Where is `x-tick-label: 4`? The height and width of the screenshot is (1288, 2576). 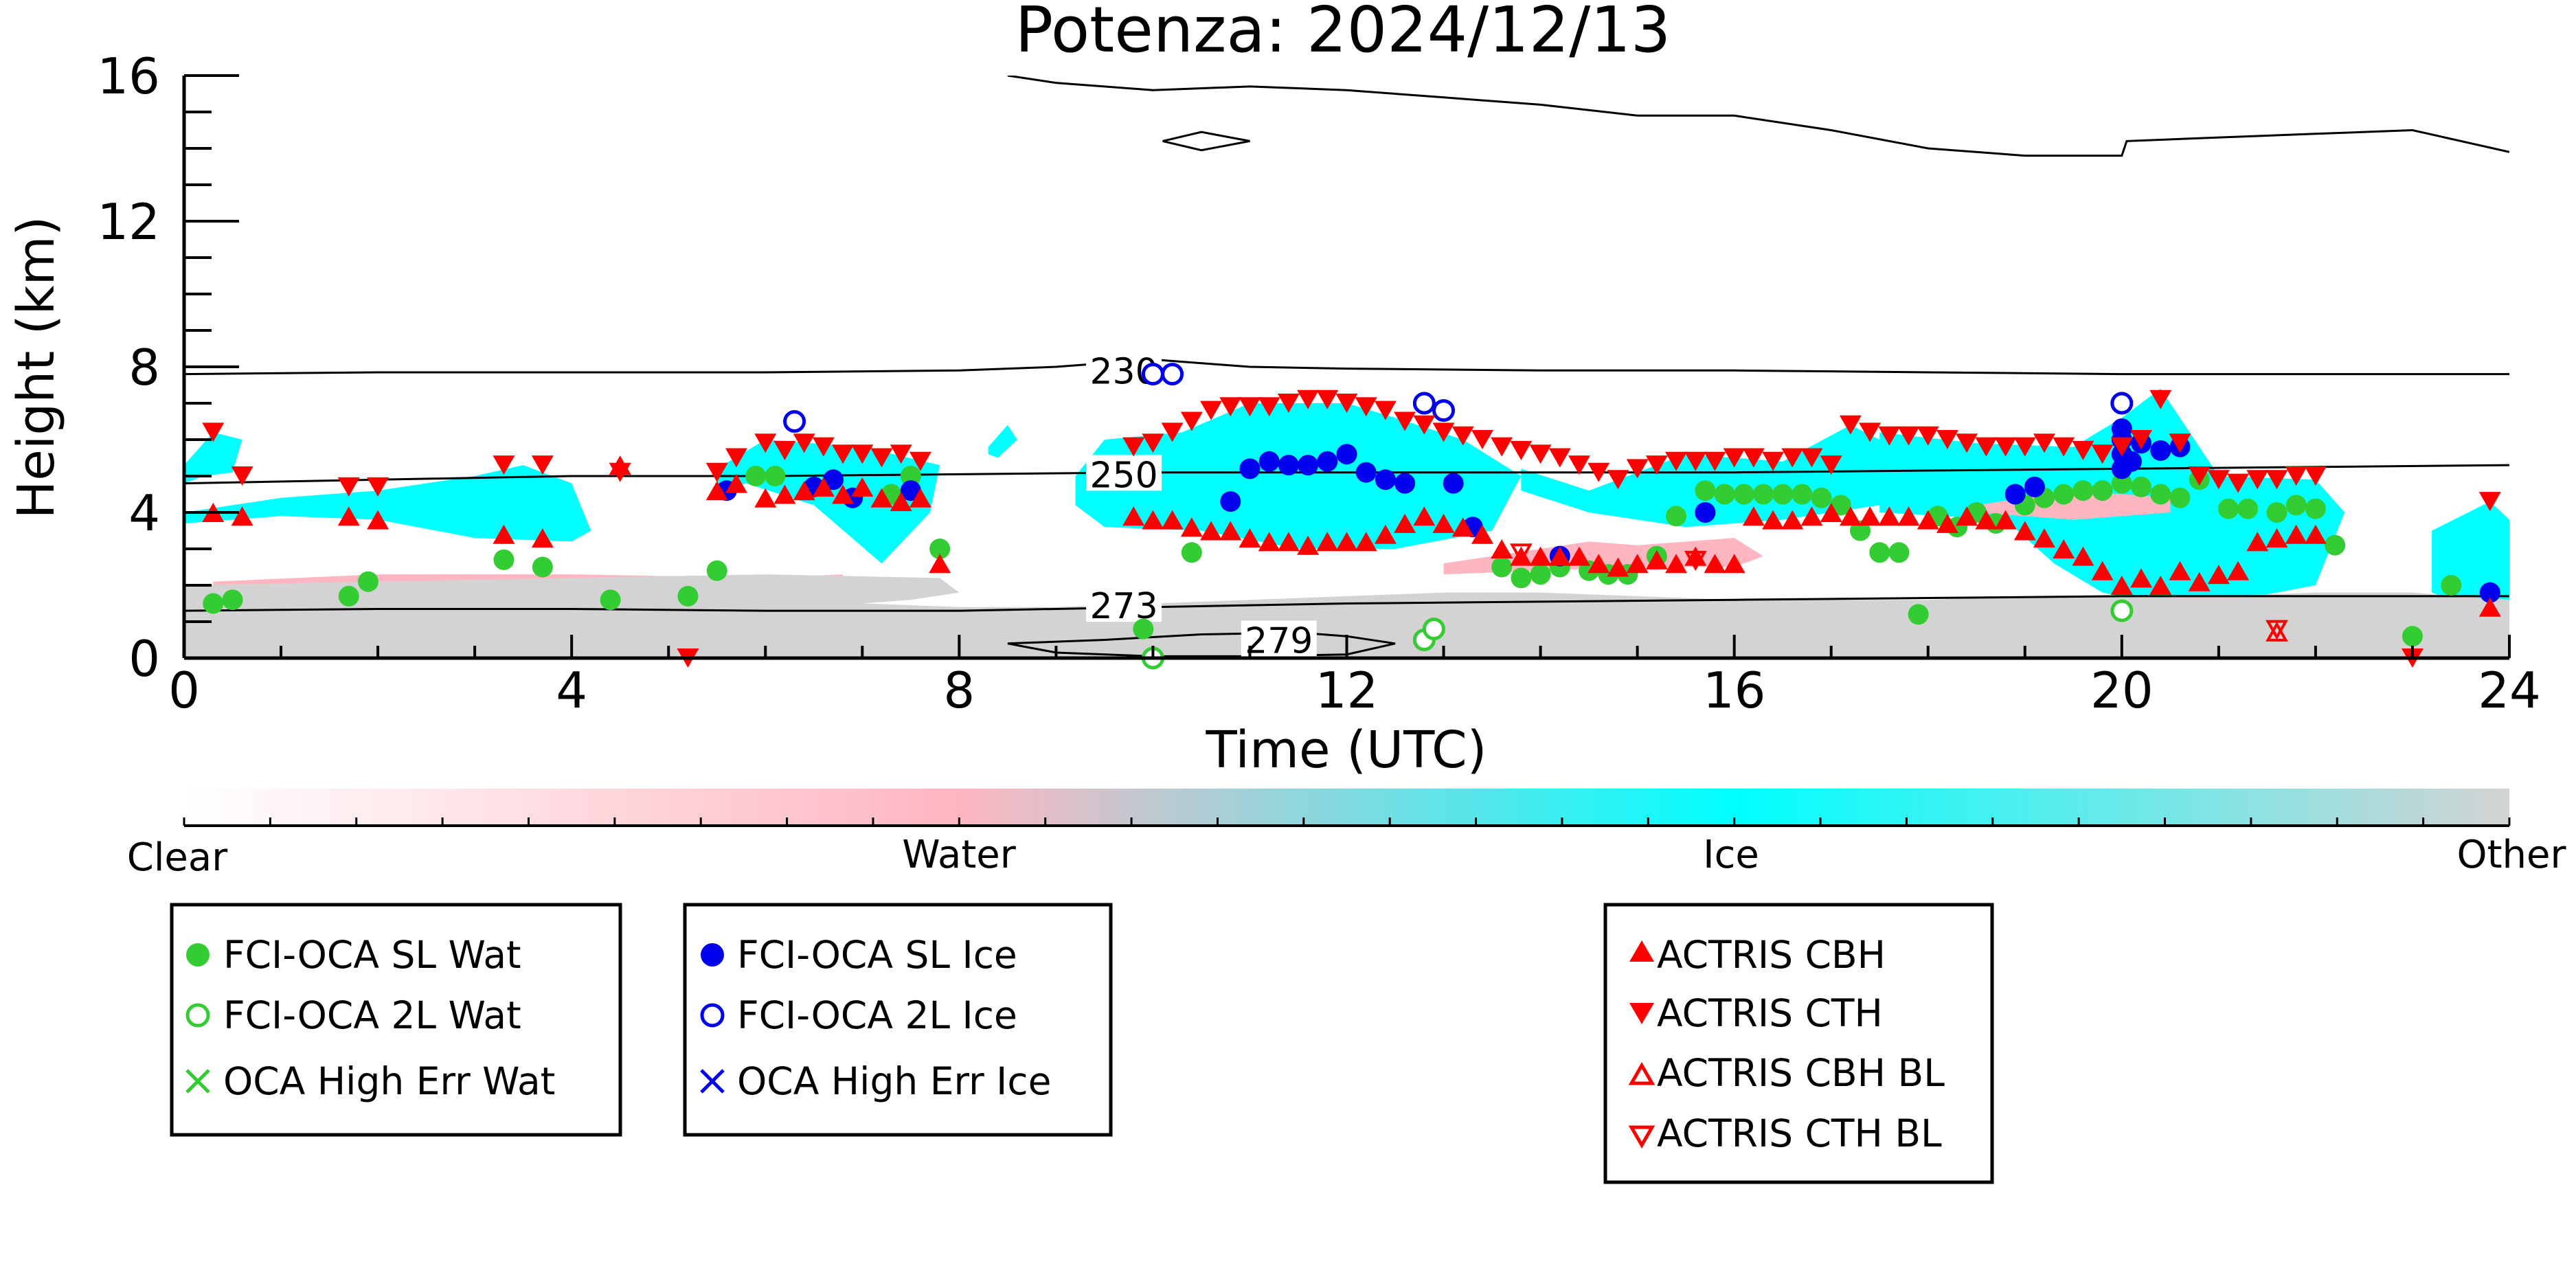 x-tick-label: 4 is located at coordinates (571, 690).